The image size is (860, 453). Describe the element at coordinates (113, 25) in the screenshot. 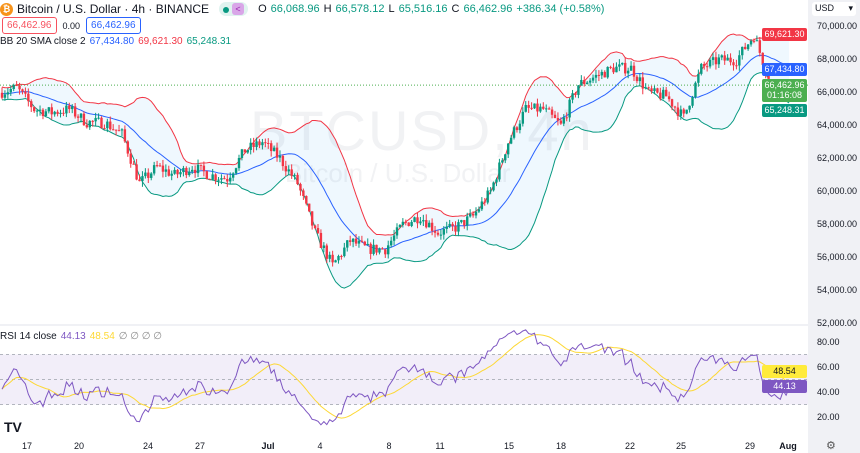

I see `buy-button: 66,462.96` at that location.